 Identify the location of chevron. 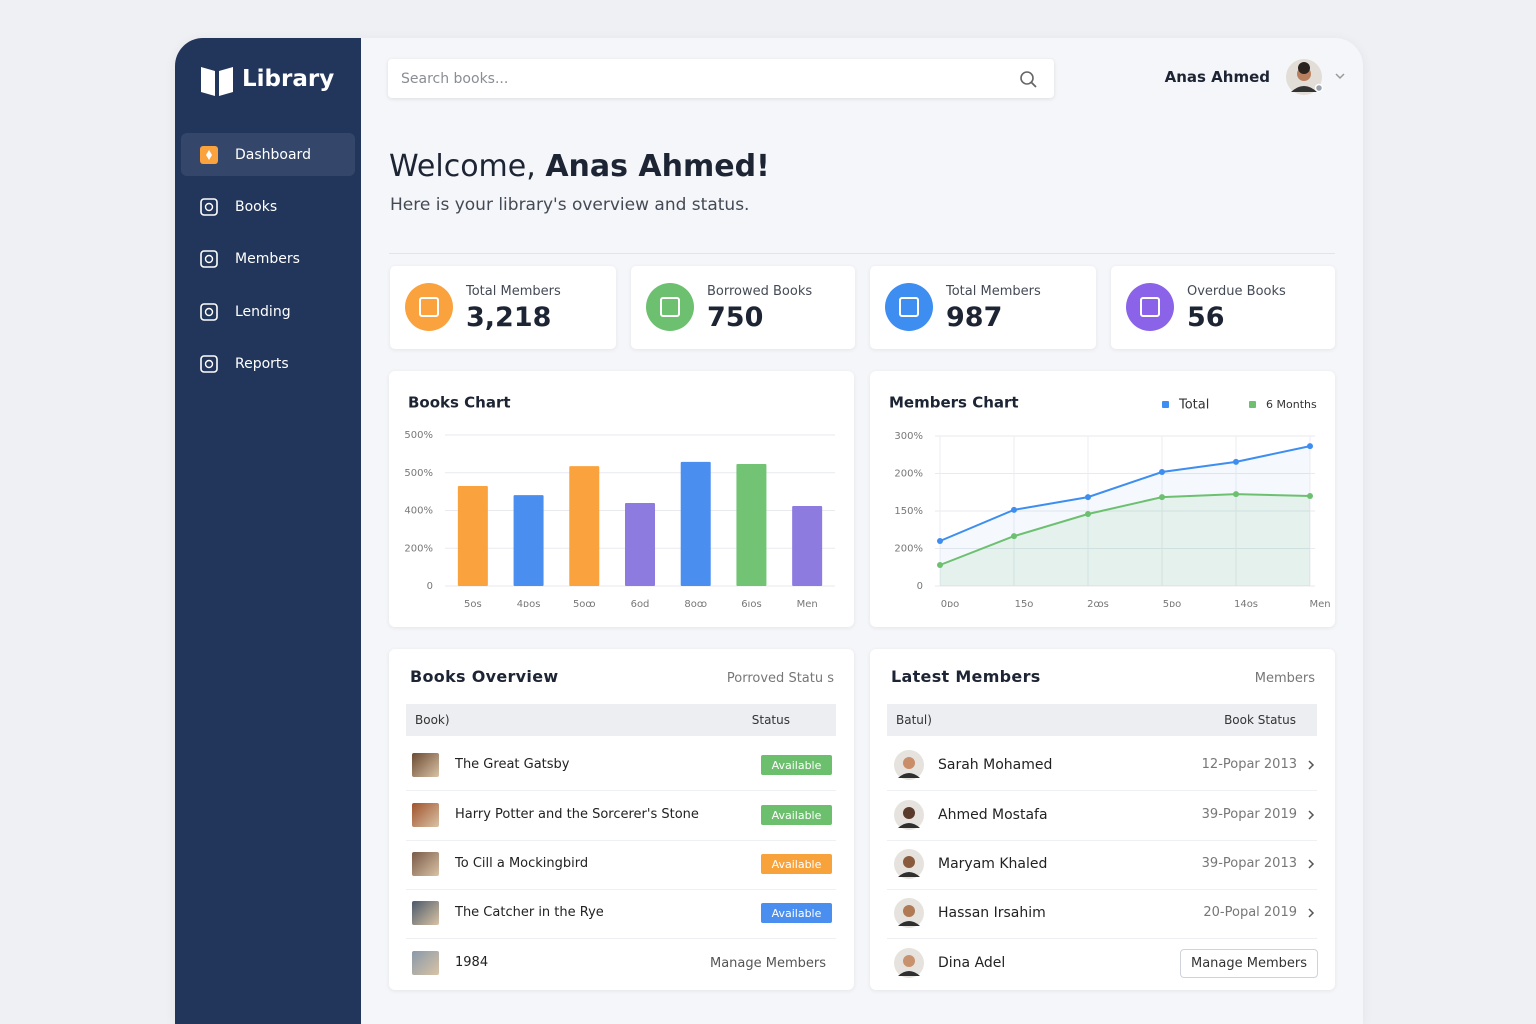
(1311, 864).